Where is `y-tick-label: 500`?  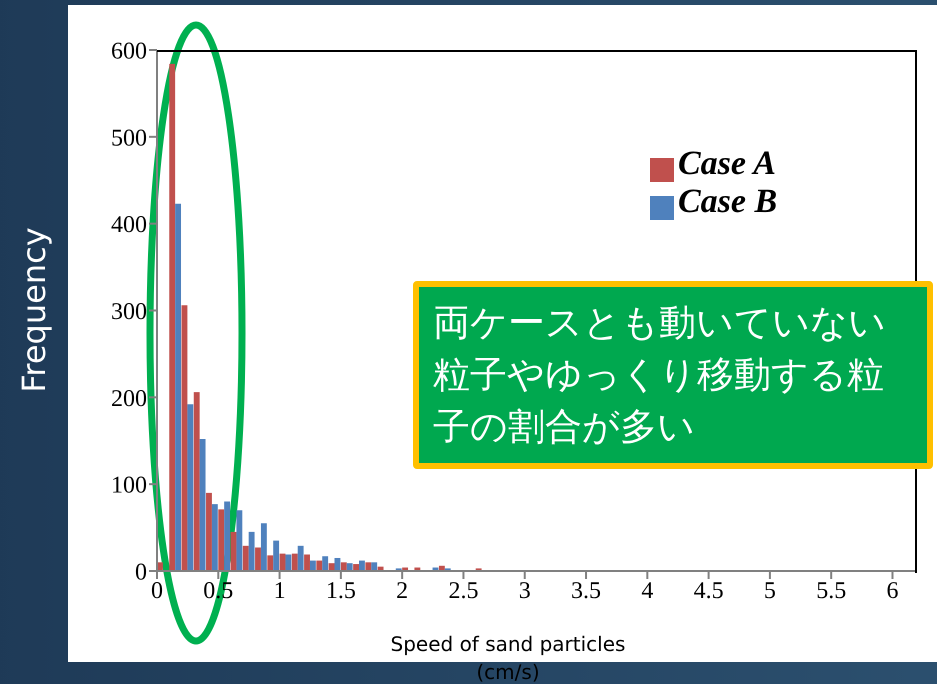
y-tick-label: 500 is located at coordinates (129, 138).